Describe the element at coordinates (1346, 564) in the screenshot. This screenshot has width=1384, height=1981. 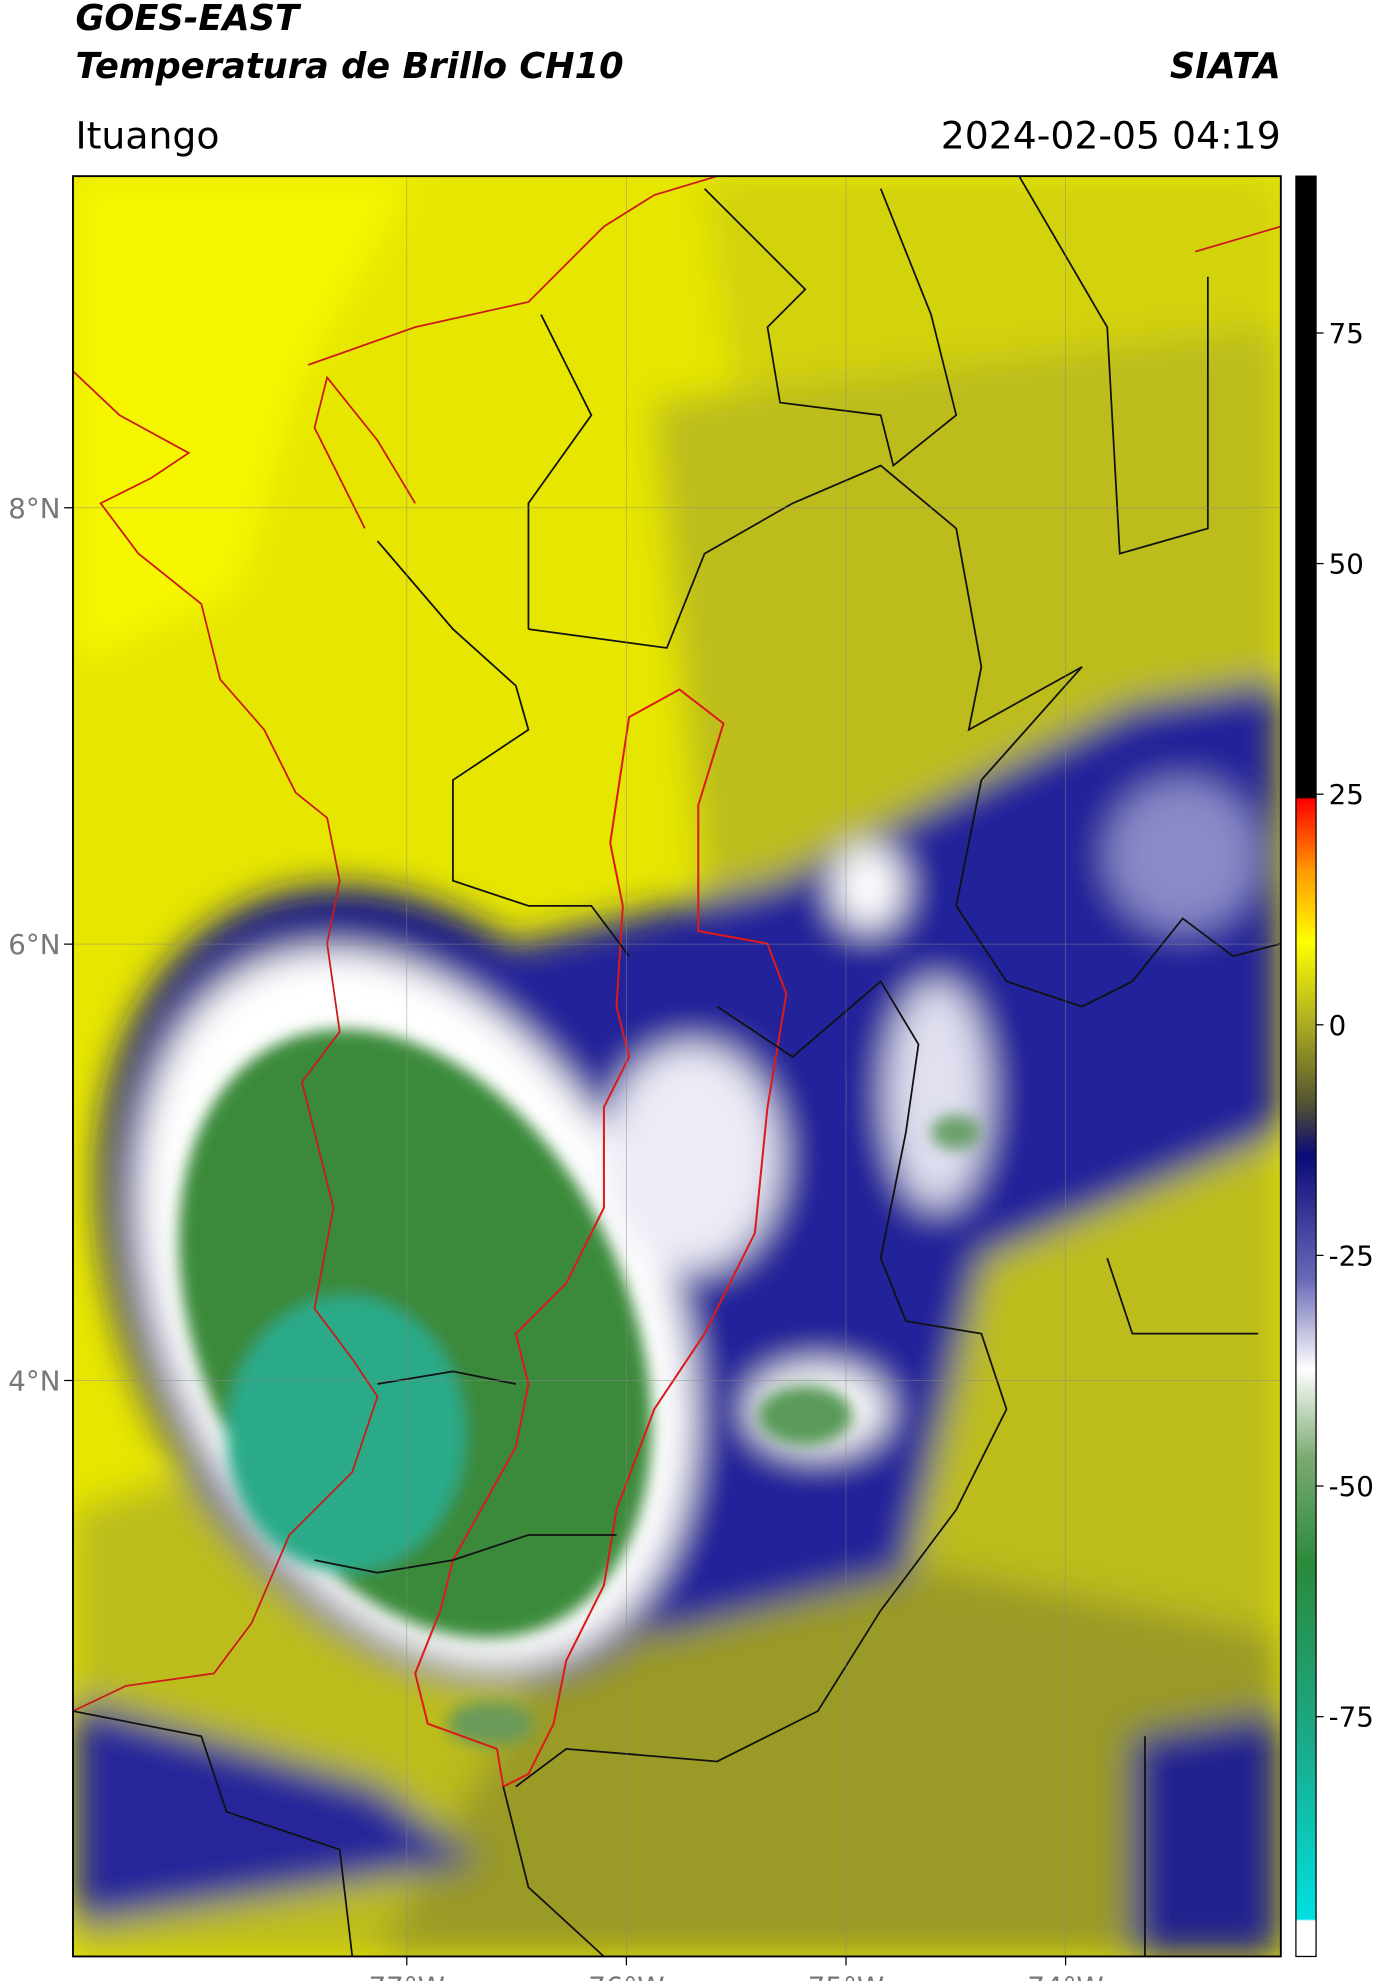
I see `colorbar-tick-label: 50` at that location.